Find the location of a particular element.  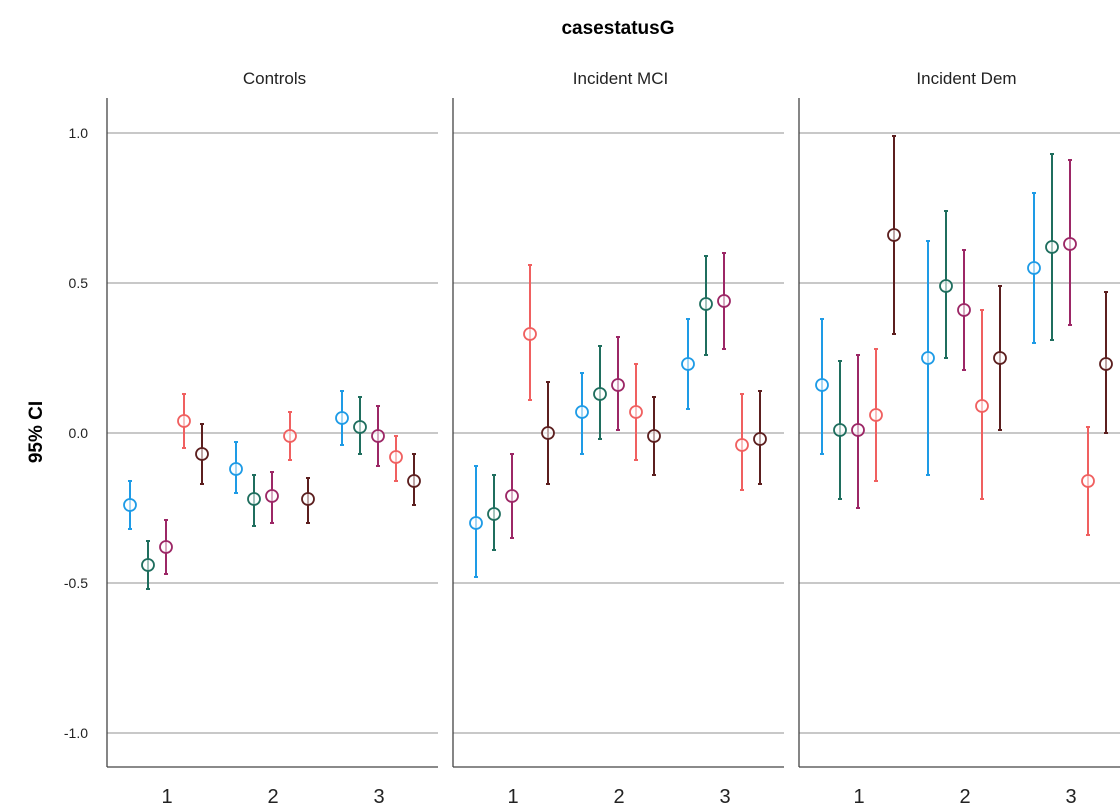

y-axis-label: 95% CI is located at coordinates (36, 432).